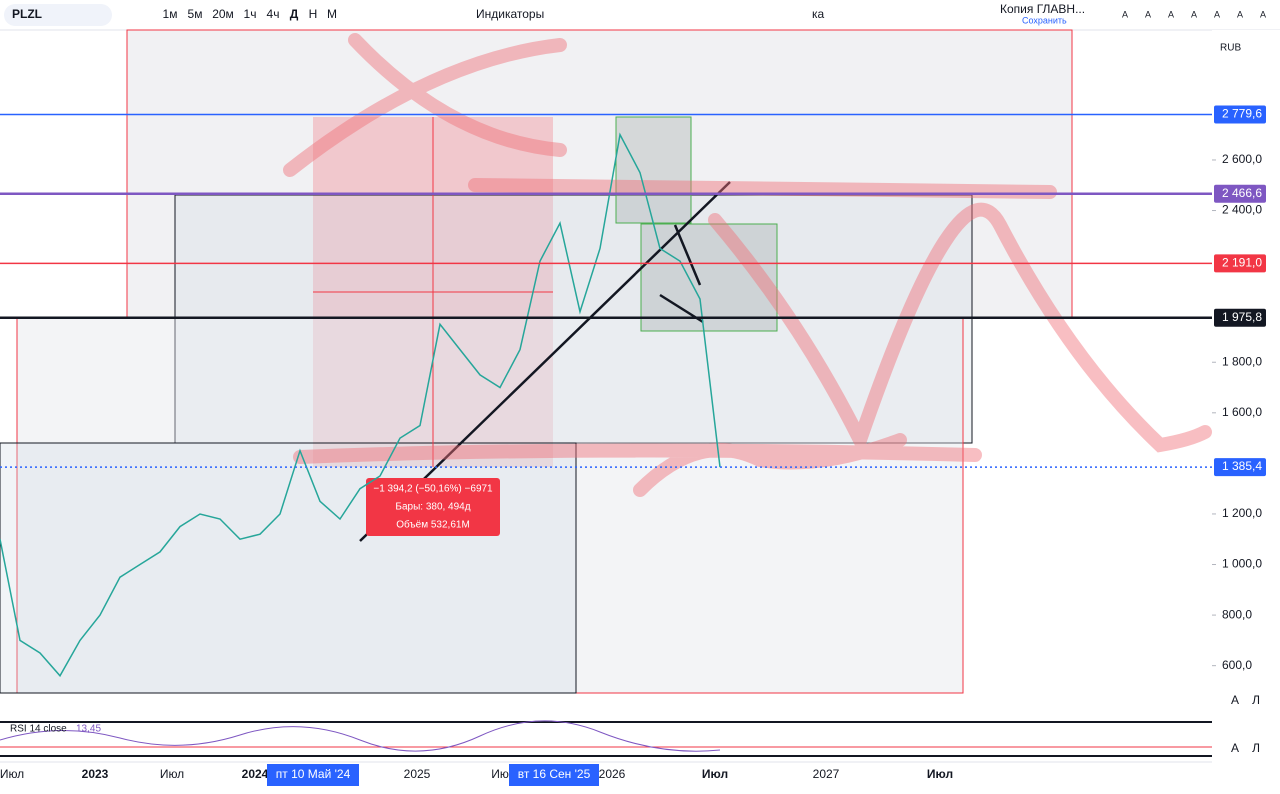  Describe the element at coordinates (255, 774) in the screenshot. I see `x-tick-label: 2024` at that location.